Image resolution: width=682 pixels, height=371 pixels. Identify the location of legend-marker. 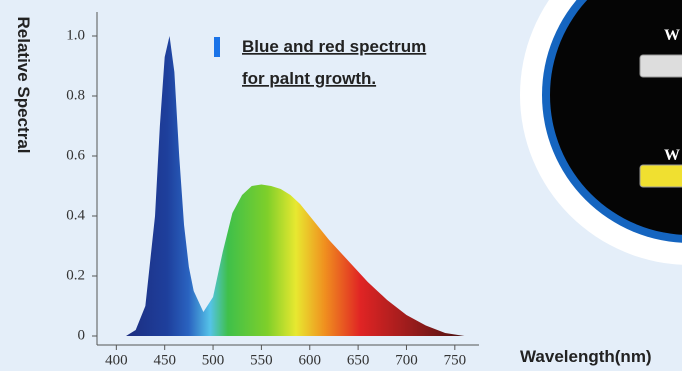
(217, 47).